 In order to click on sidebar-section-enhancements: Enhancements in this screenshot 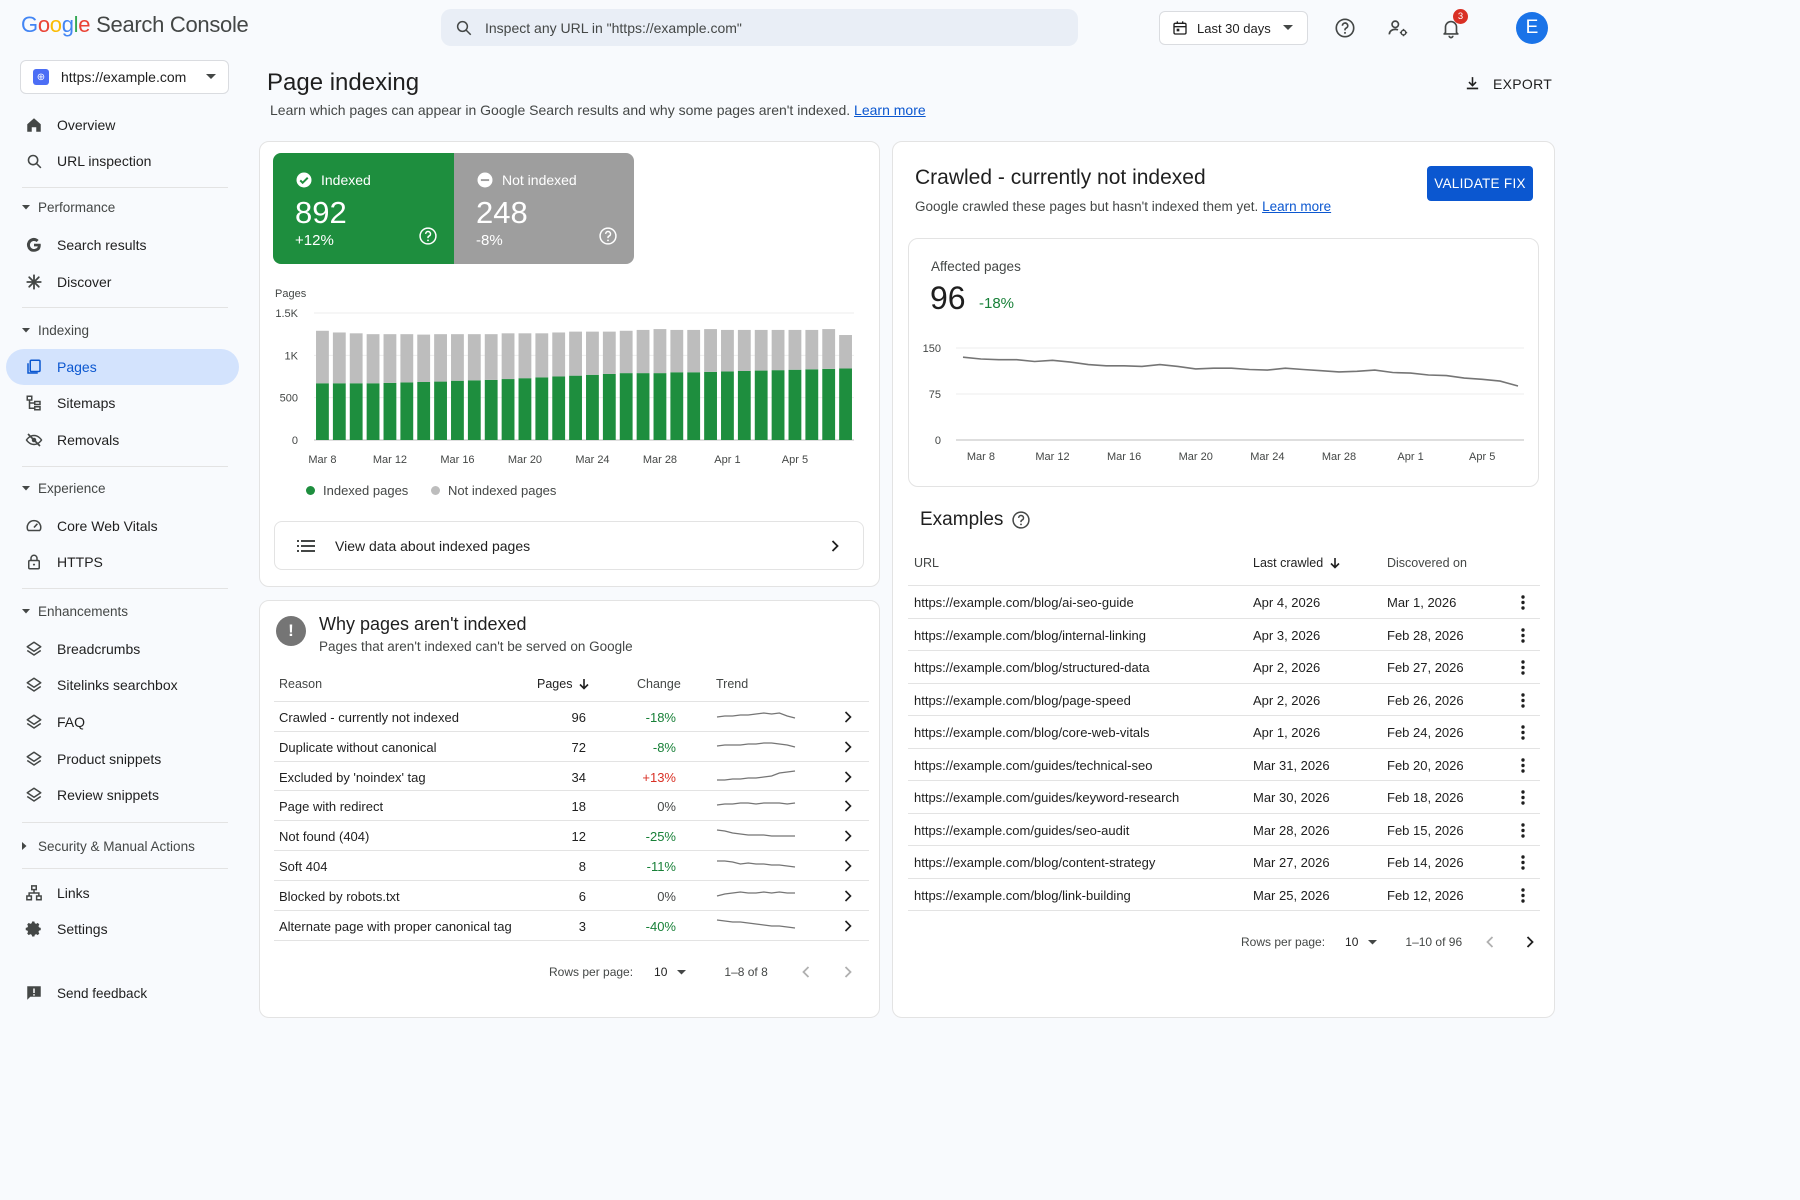, I will do `click(122, 611)`.